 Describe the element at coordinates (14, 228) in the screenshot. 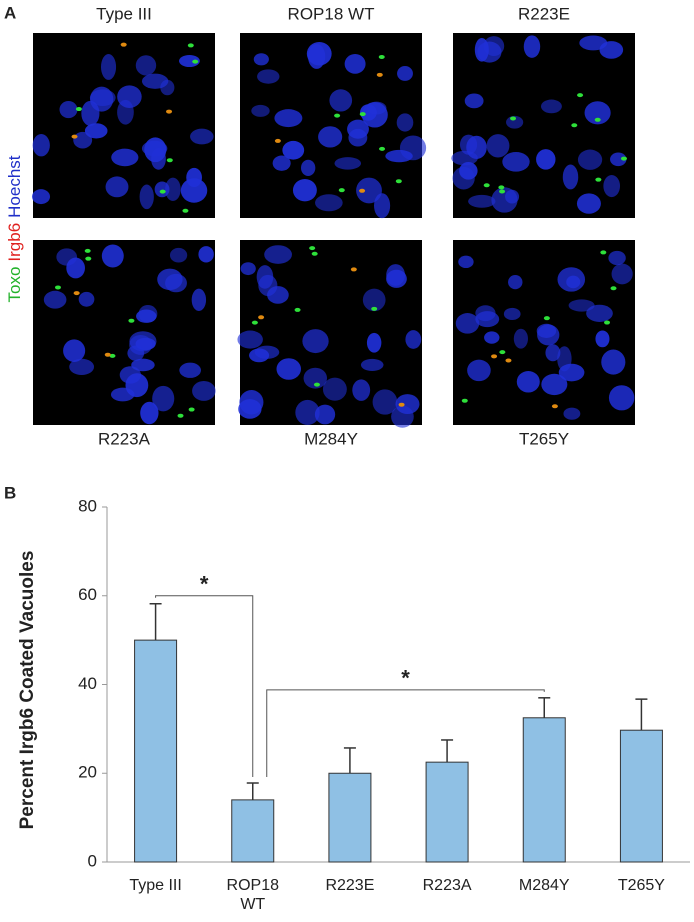

I see `stain-label: Toxo Irgb6 Hoechst` at that location.